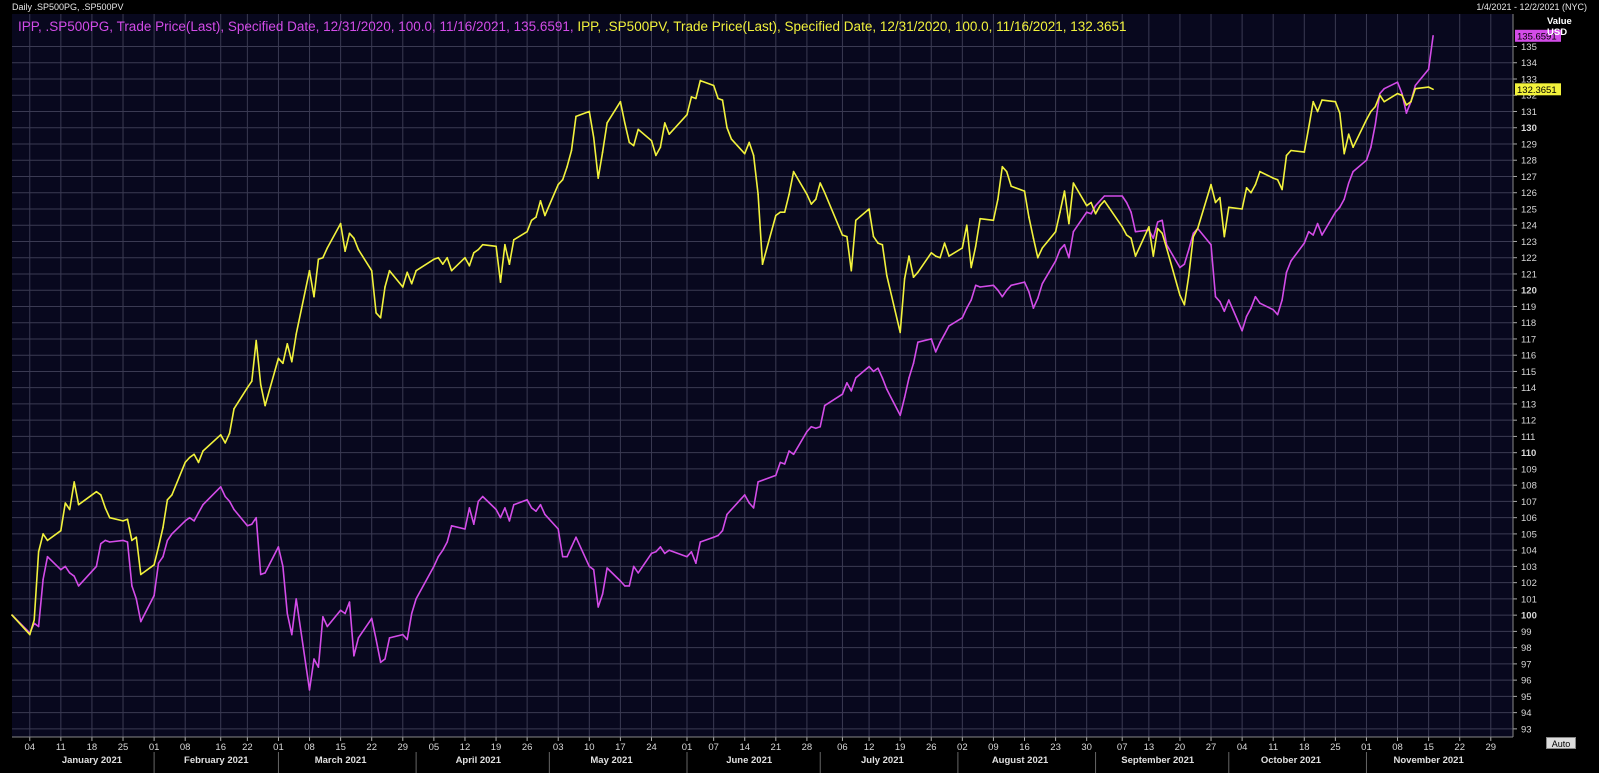  Describe the element at coordinates (1528, 307) in the screenshot. I see `y-tick-label: 119` at that location.